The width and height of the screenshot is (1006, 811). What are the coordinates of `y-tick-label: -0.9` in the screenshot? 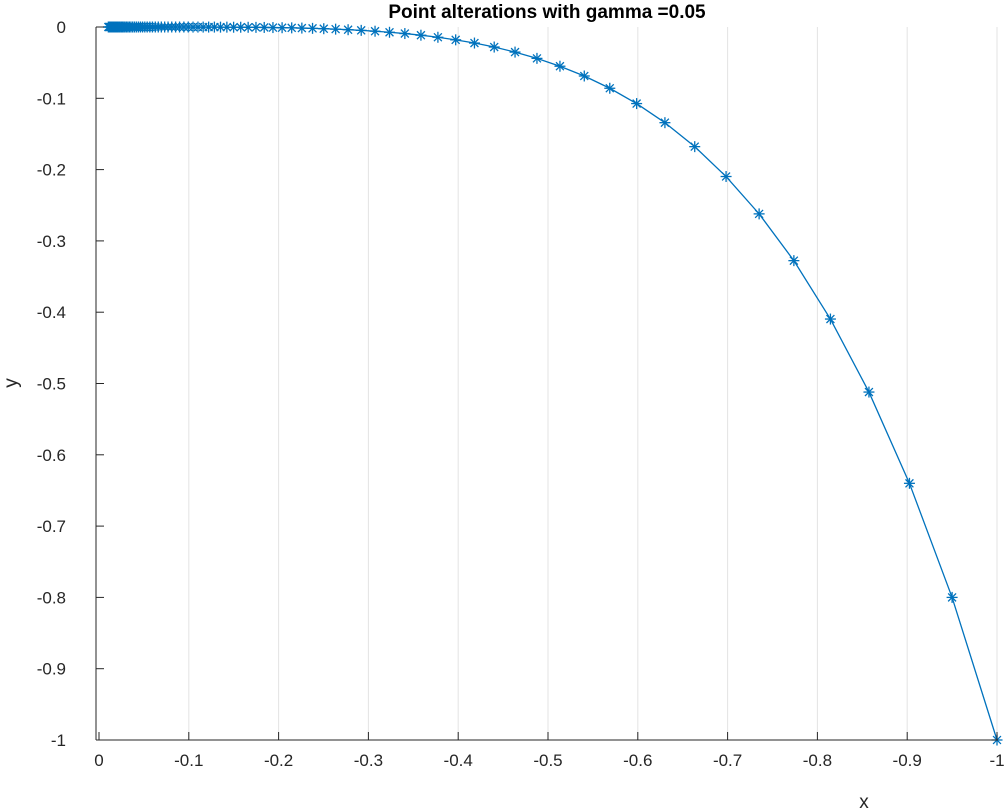 It's located at (51, 669).